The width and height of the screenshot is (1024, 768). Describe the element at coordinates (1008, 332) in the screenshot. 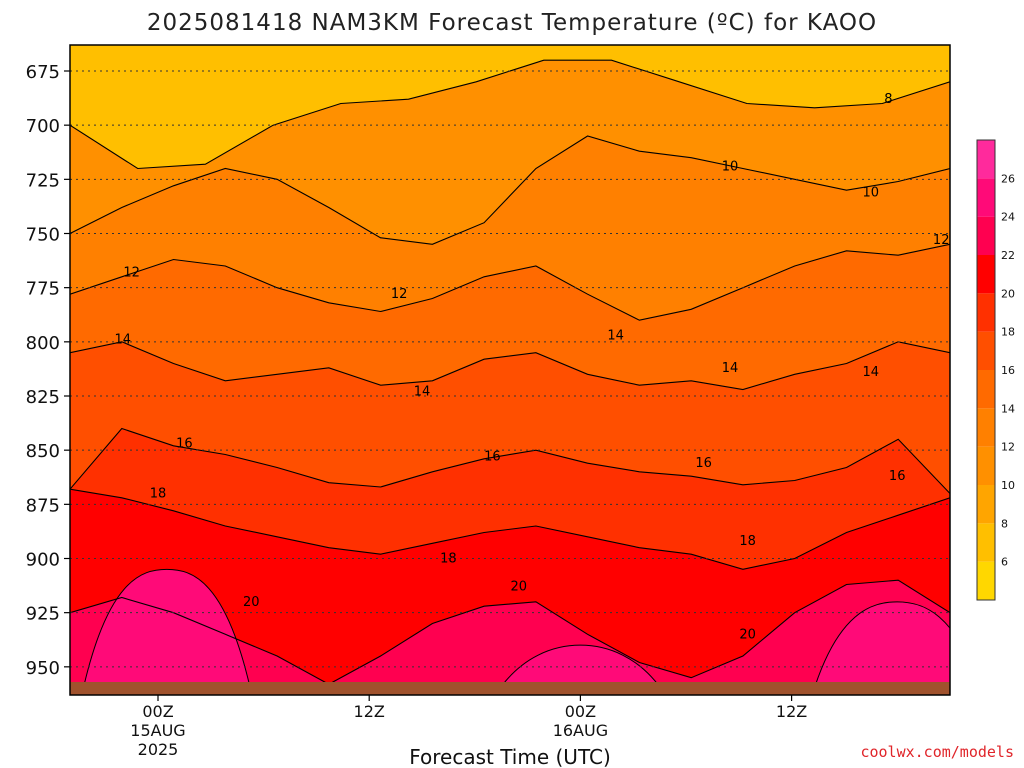

I see `colorbar-label-18: 18` at that location.